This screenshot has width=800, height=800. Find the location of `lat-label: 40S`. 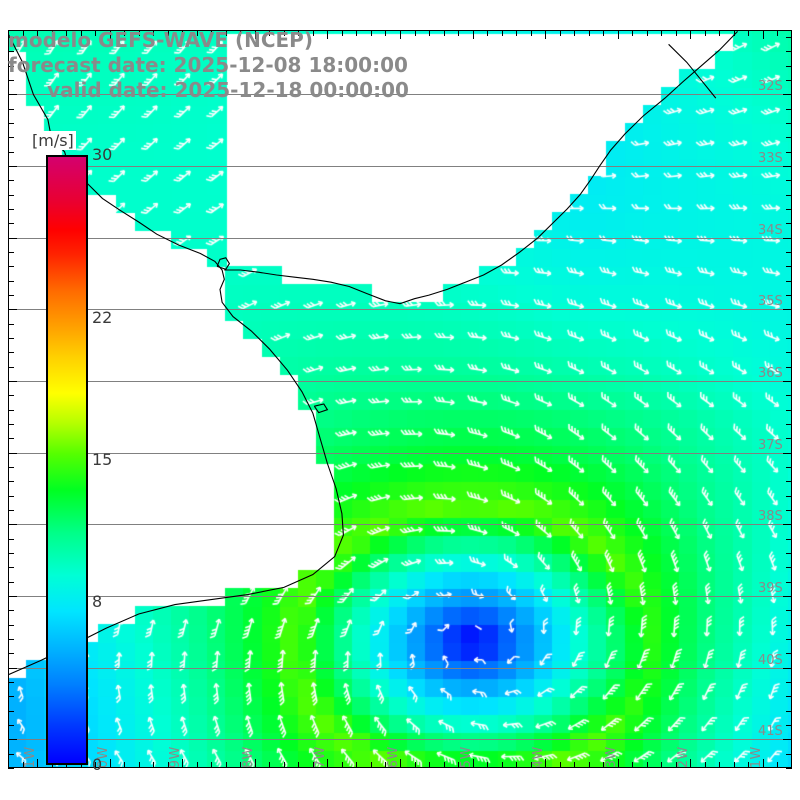

lat-label: 40S is located at coordinates (770, 660).